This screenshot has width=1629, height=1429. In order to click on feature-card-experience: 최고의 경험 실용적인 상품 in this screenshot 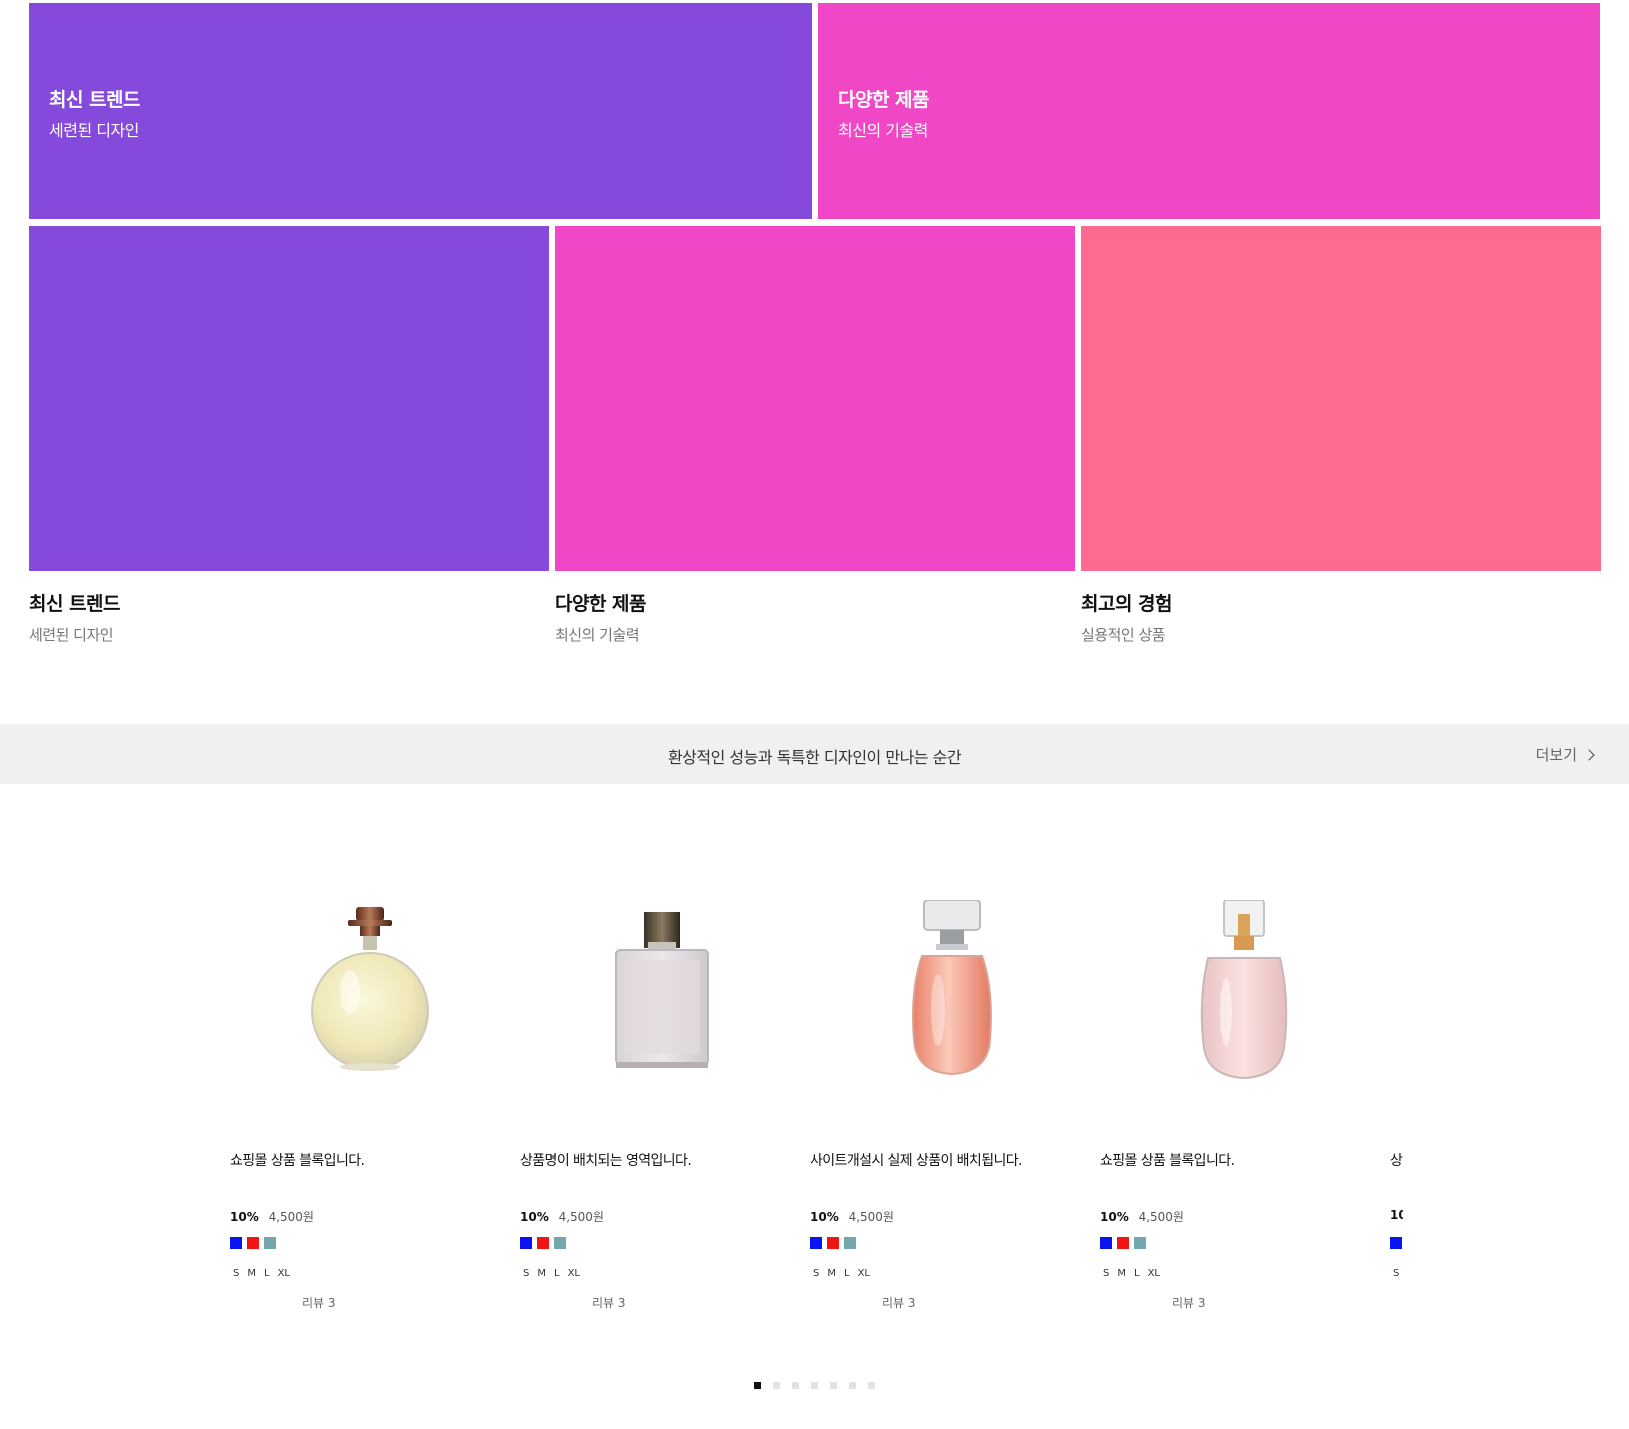, I will do `click(1341, 435)`.